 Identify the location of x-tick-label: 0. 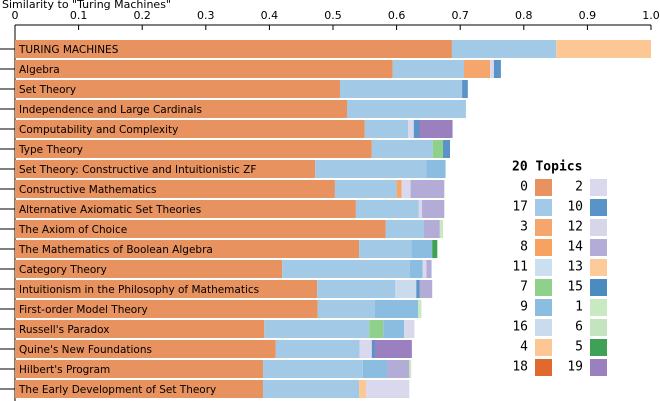
(15, 15).